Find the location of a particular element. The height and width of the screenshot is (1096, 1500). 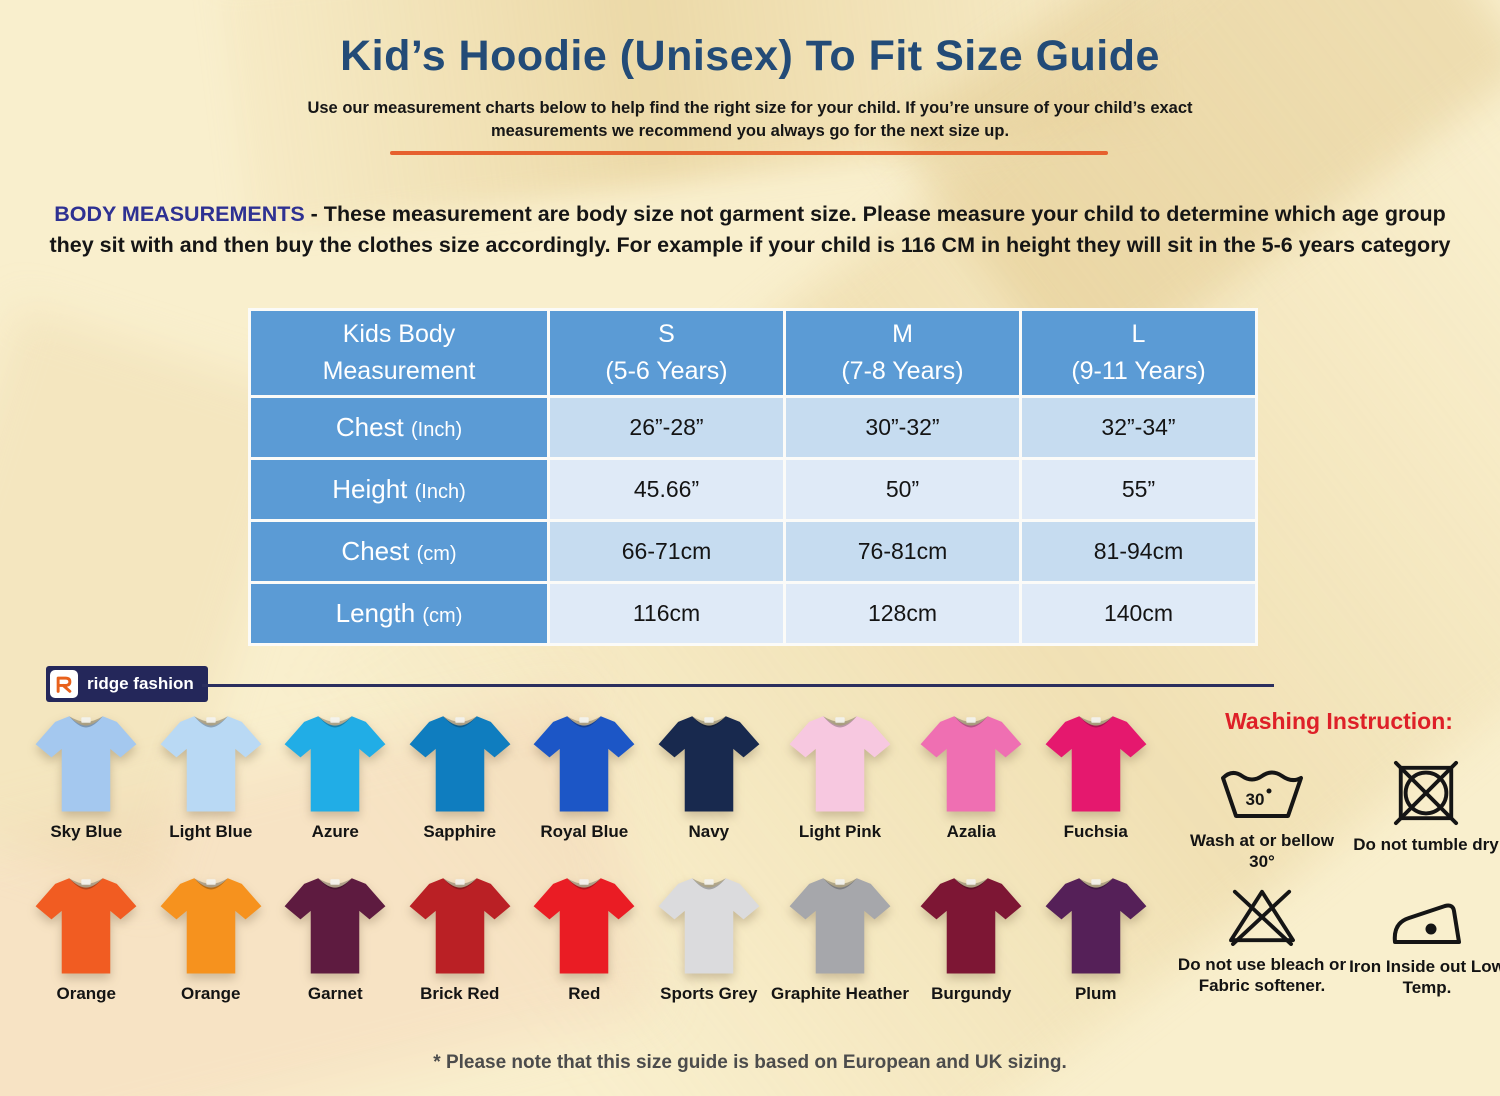

shirt-orange-1: Orange is located at coordinates (86, 936).